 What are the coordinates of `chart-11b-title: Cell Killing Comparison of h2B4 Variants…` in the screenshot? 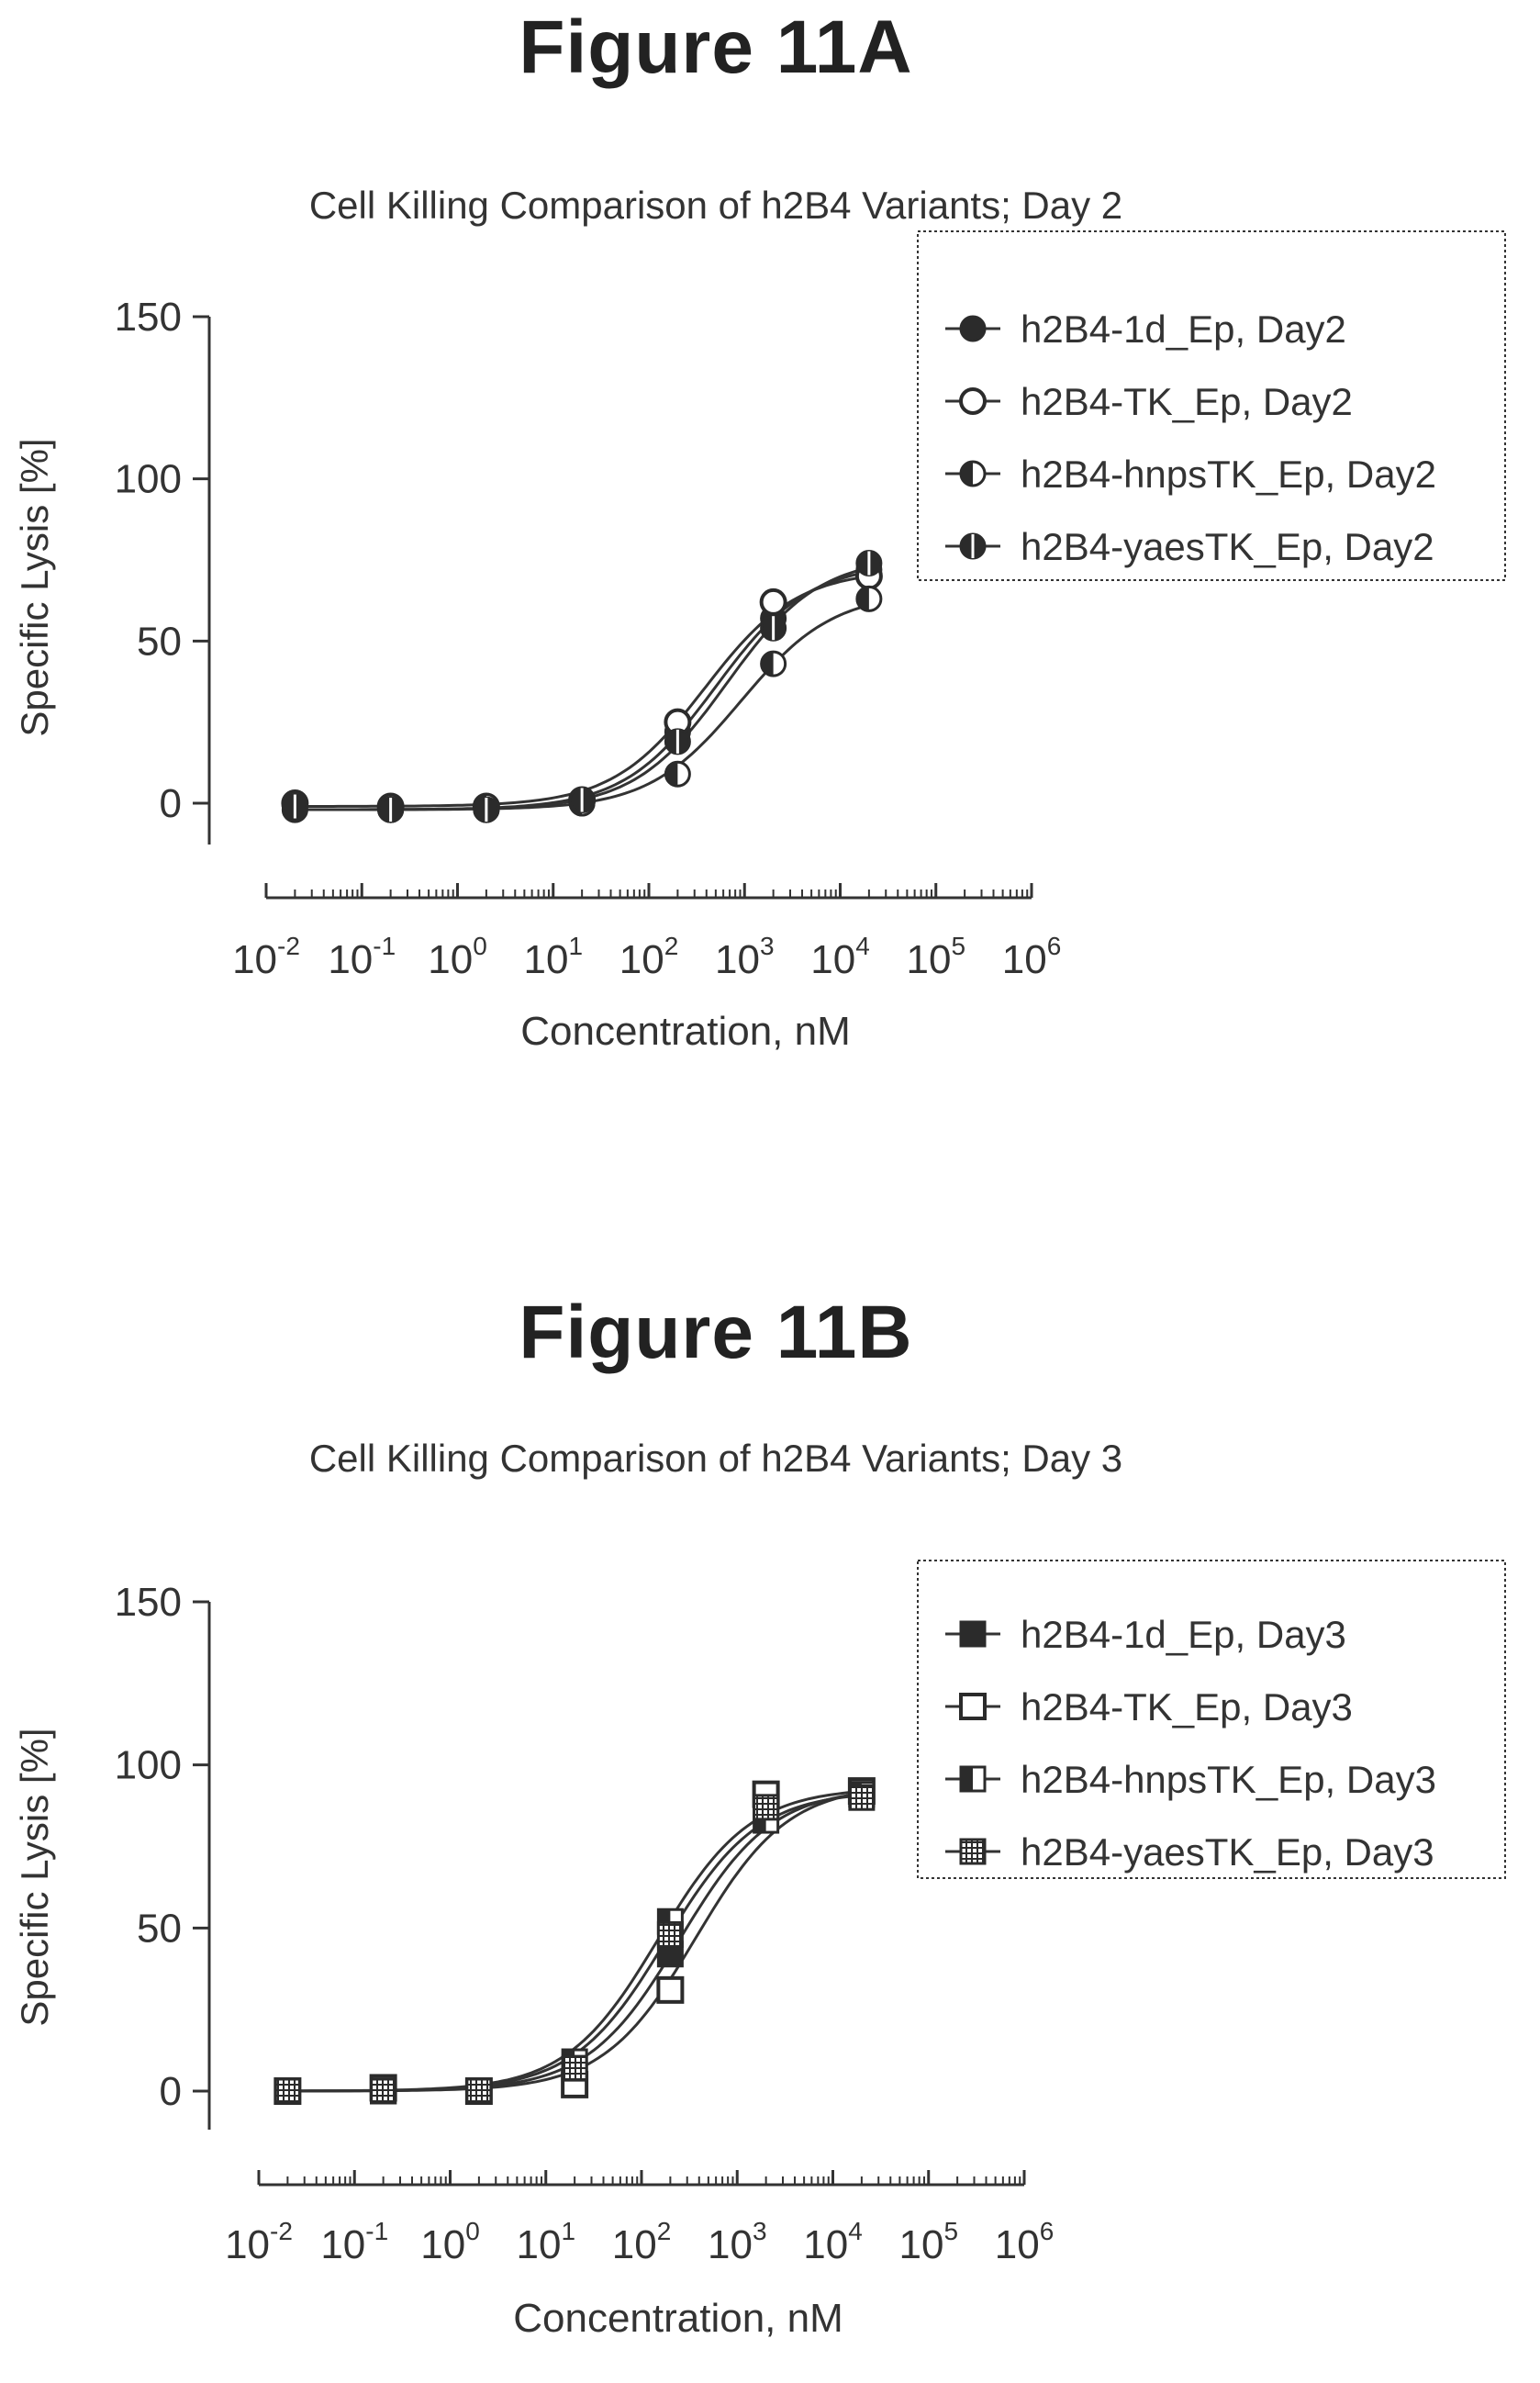 It's located at (715, 1458).